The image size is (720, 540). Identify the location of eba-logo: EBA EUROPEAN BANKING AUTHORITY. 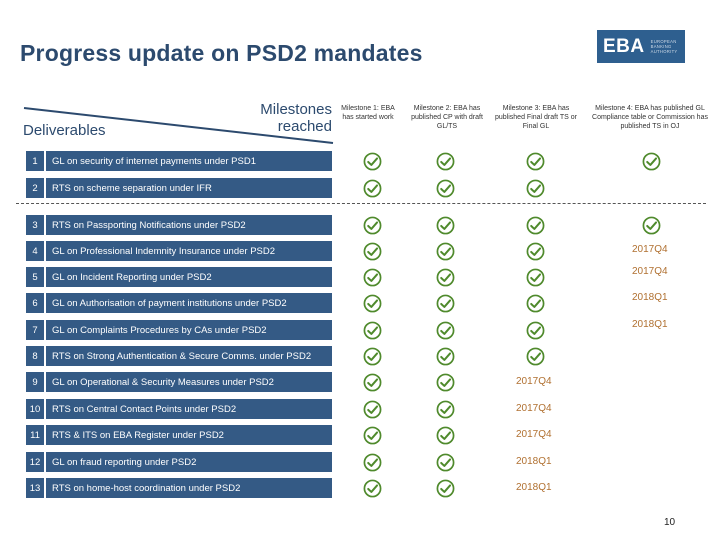
(641, 46).